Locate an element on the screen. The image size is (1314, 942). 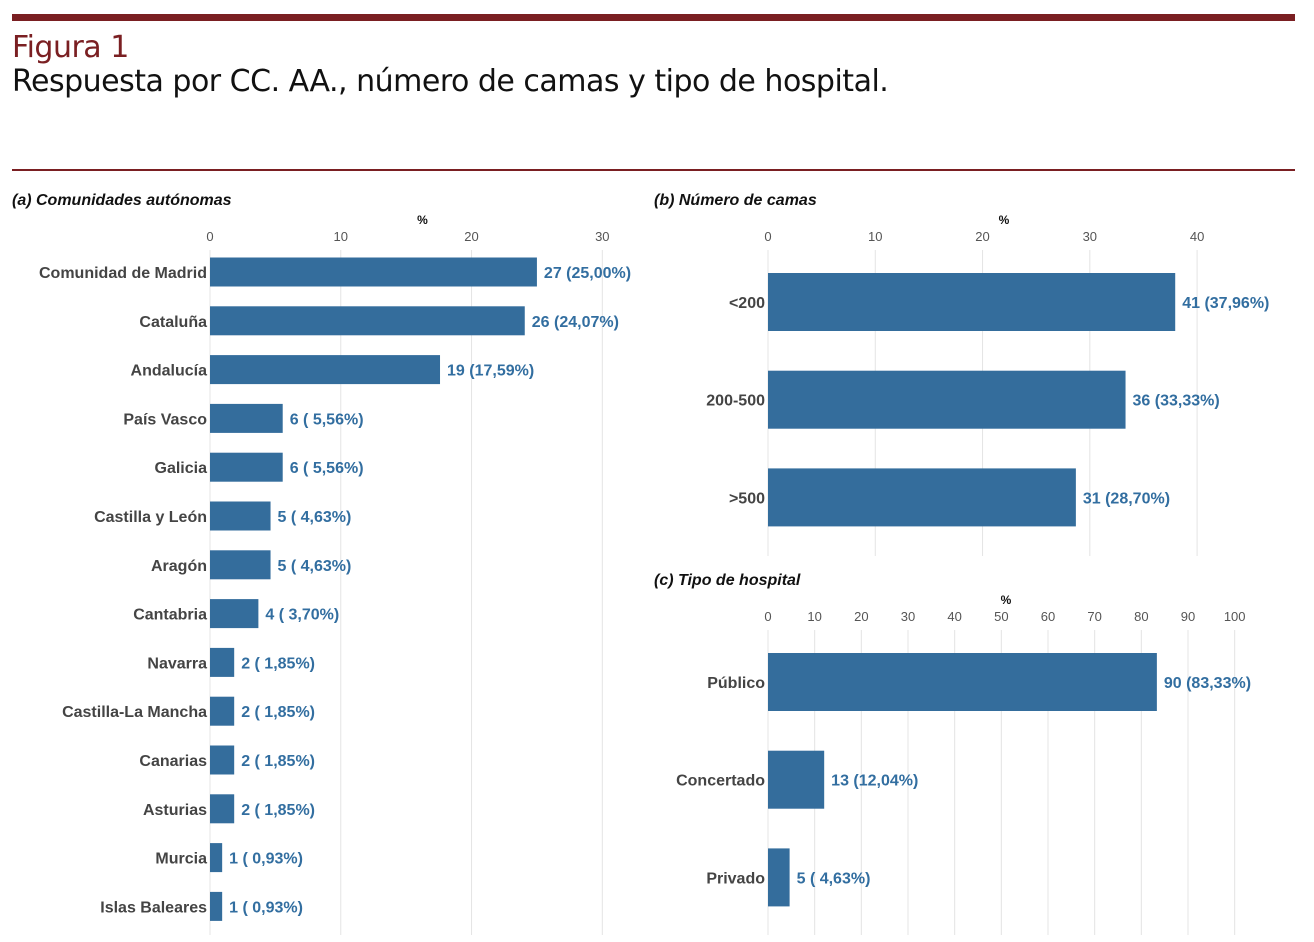
category-label: Privado is located at coordinates (735, 878).